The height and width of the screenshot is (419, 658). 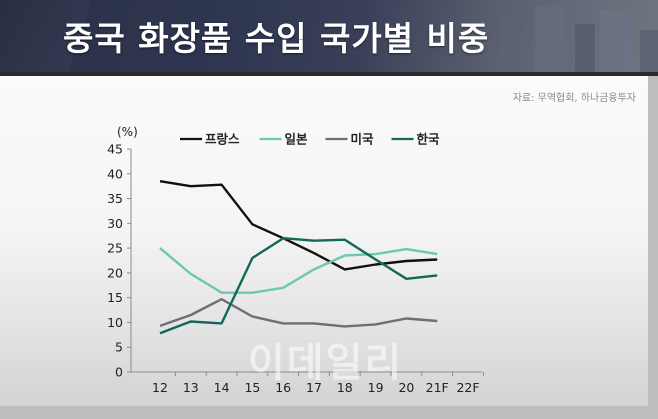 What do you see at coordinates (115, 173) in the screenshot?
I see `y-tick-label: 40` at bounding box center [115, 173].